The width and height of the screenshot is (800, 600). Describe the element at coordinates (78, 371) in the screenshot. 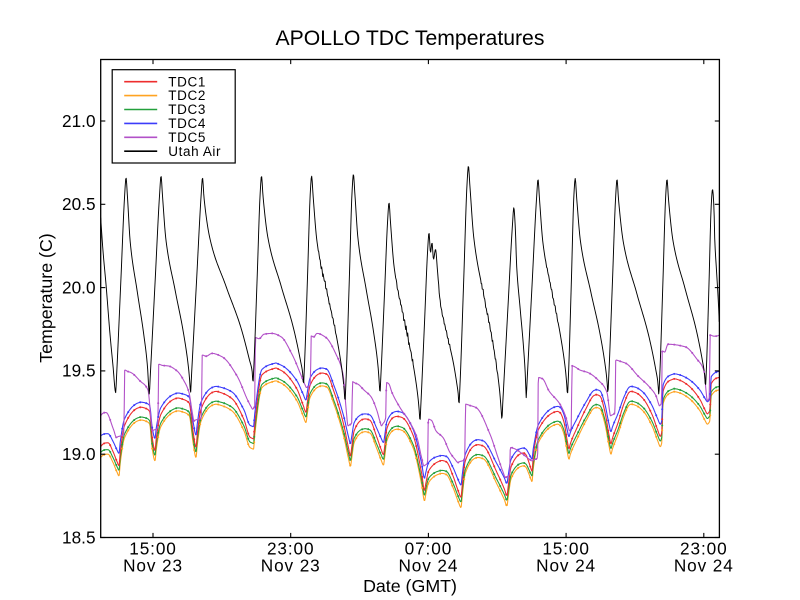

I see `svg-text: 19.5` at that location.